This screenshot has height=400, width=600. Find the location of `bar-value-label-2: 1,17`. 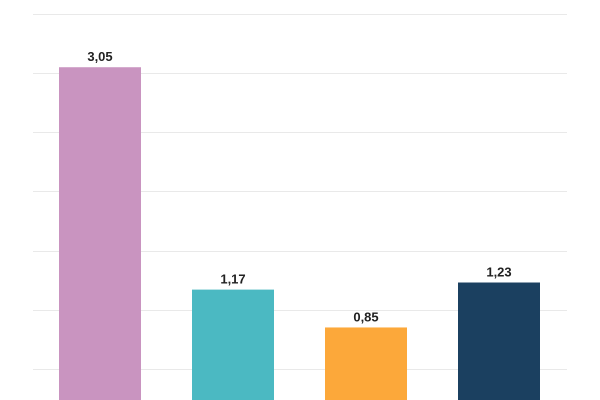

bar-value-label-2: 1,17 is located at coordinates (232, 279).